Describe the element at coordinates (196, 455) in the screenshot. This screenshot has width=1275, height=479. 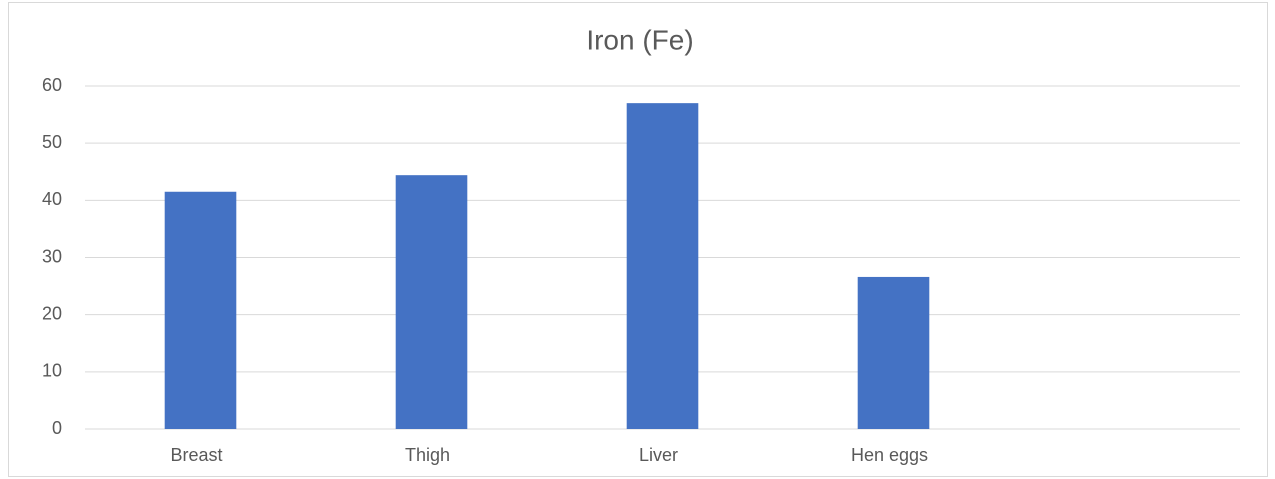
I see `x-tick-label: Breast` at that location.